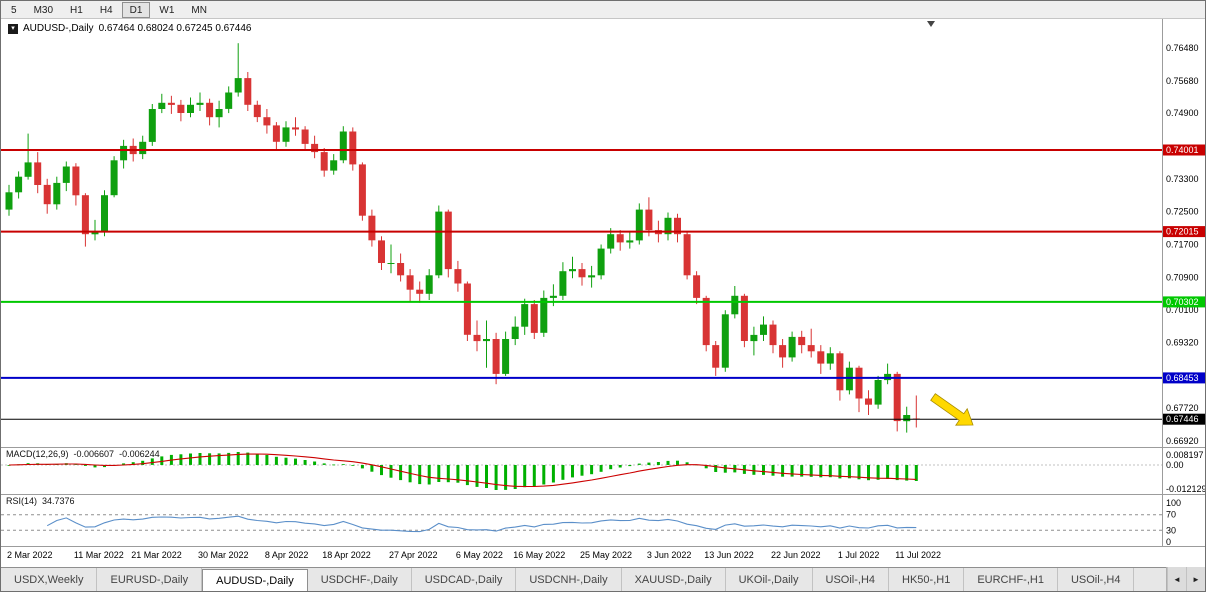 This screenshot has height=592, width=1206. Describe the element at coordinates (669, 555) in the screenshot. I see `time-label: 3 Jun 2022` at that location.